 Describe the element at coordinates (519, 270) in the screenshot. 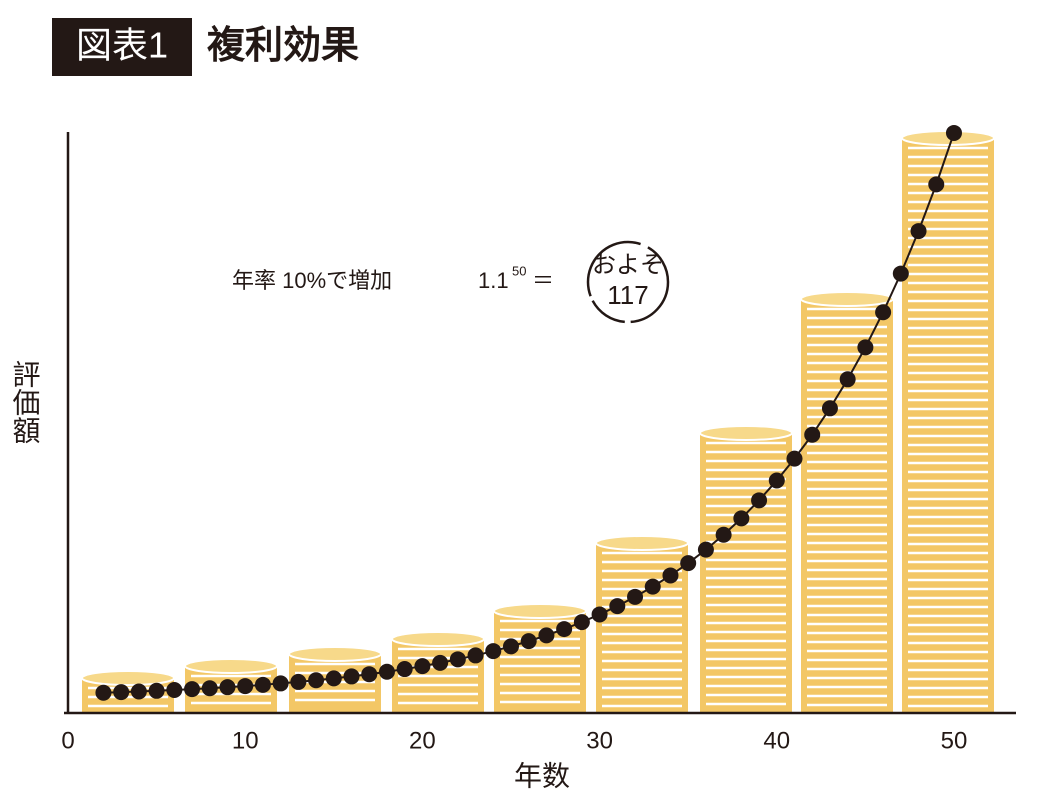

I see `annotation-exponent: 50` at that location.